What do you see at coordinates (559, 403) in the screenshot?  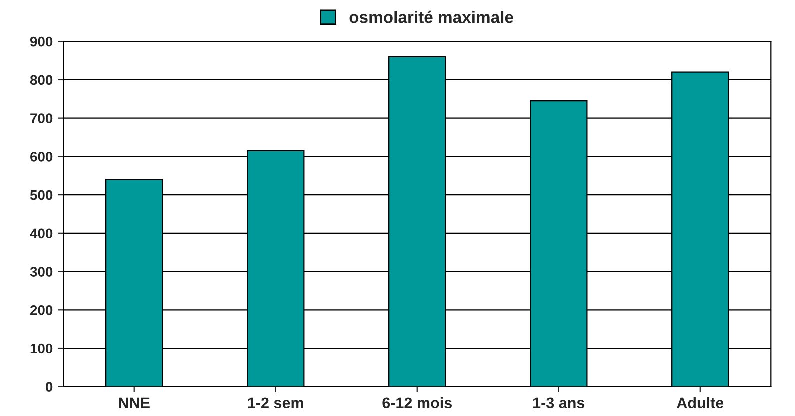 I see `x-tick-label: 1-3 ans` at bounding box center [559, 403].